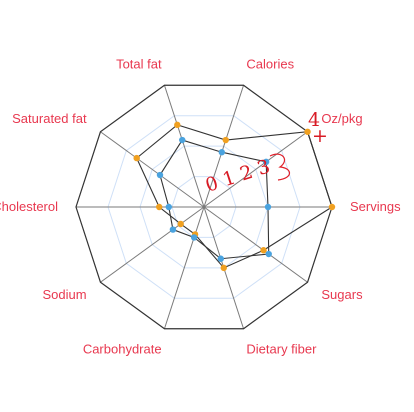  I want to click on axis-label-cholesterol: Cholesterol, so click(29, 206).